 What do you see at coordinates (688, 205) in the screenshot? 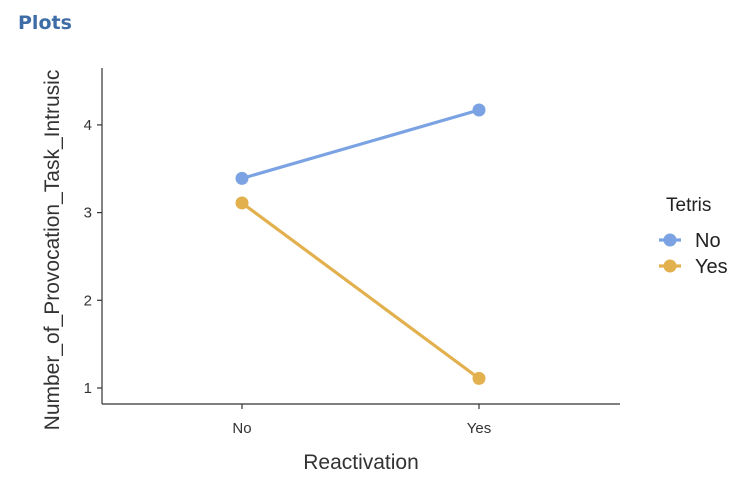
I see `legend-title: Tetris` at bounding box center [688, 205].